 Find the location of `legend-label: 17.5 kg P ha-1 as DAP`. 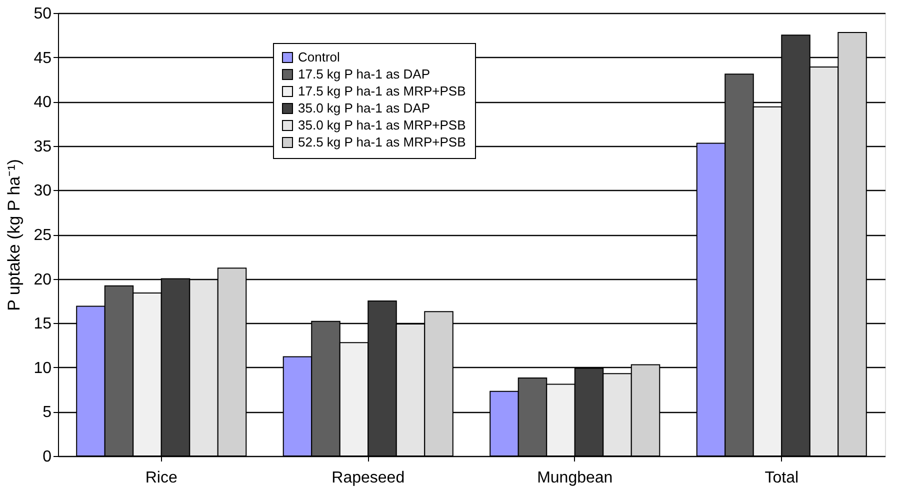

legend-label: 17.5 kg P ha-1 as DAP is located at coordinates (364, 74).